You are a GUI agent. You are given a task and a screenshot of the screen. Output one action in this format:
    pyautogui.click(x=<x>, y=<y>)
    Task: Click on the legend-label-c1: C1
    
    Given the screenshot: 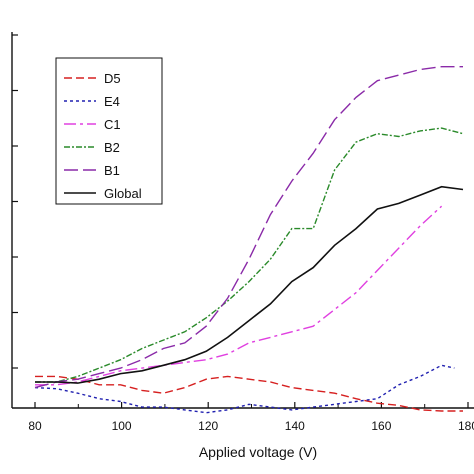 What is the action you would take?
    pyautogui.click(x=112, y=124)
    